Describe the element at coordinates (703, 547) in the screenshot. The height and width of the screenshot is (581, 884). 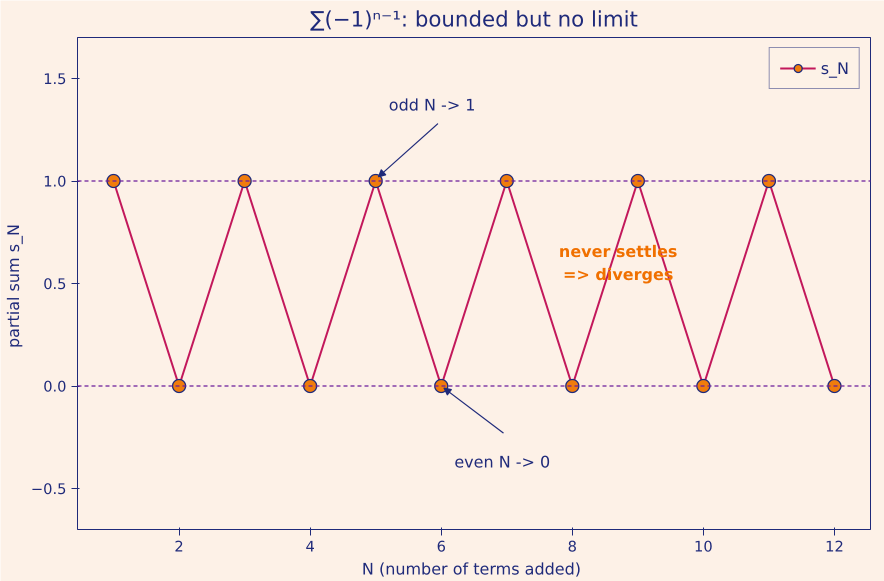
I see `x-tick-label: 10` at that location.